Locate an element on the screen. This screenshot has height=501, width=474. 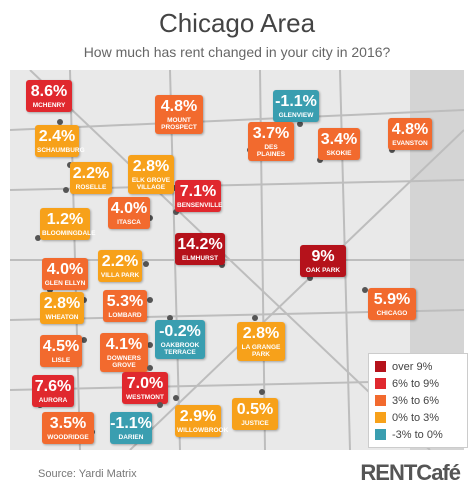
city-name: ROSELLE is located at coordinates (91, 187).